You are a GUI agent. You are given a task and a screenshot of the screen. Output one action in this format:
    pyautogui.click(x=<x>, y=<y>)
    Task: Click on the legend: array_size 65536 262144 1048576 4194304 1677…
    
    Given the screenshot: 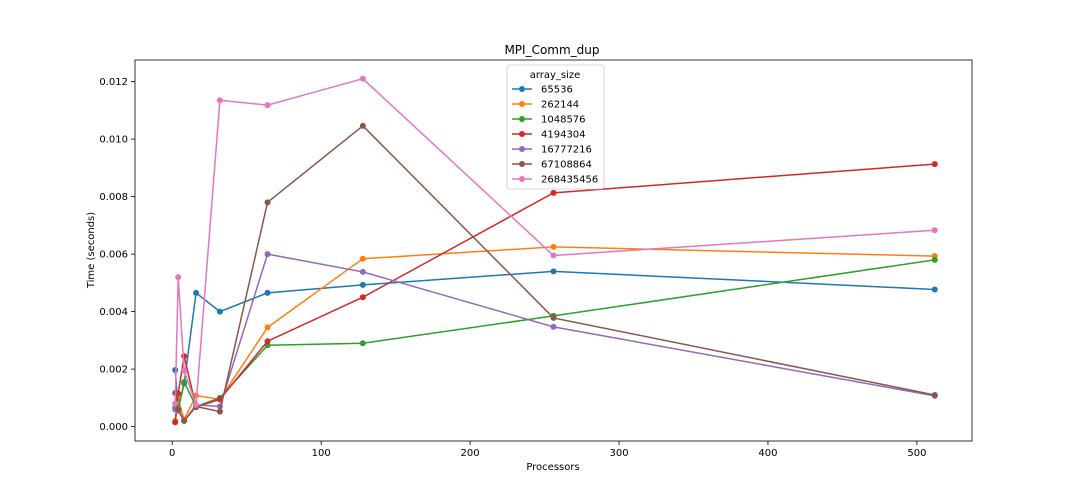 What is the action you would take?
    pyautogui.click(x=555, y=127)
    